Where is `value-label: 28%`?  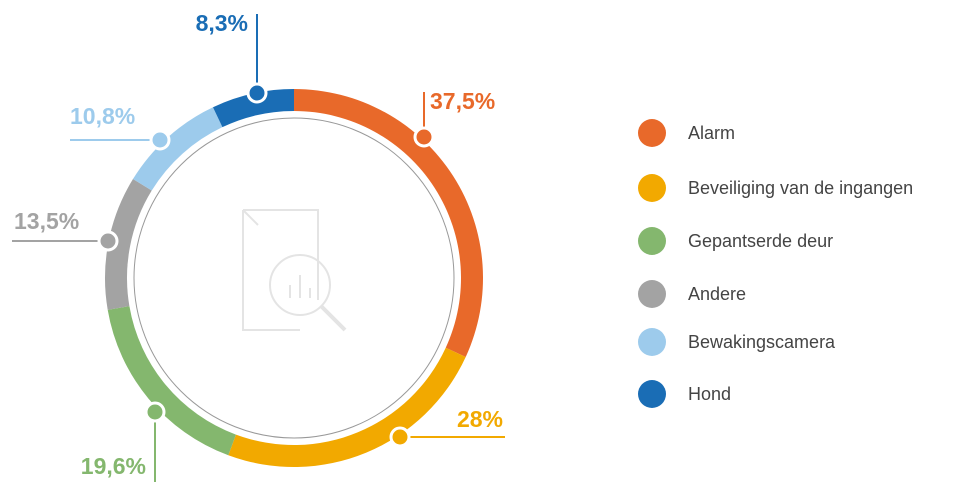 value-label: 28% is located at coordinates (480, 419).